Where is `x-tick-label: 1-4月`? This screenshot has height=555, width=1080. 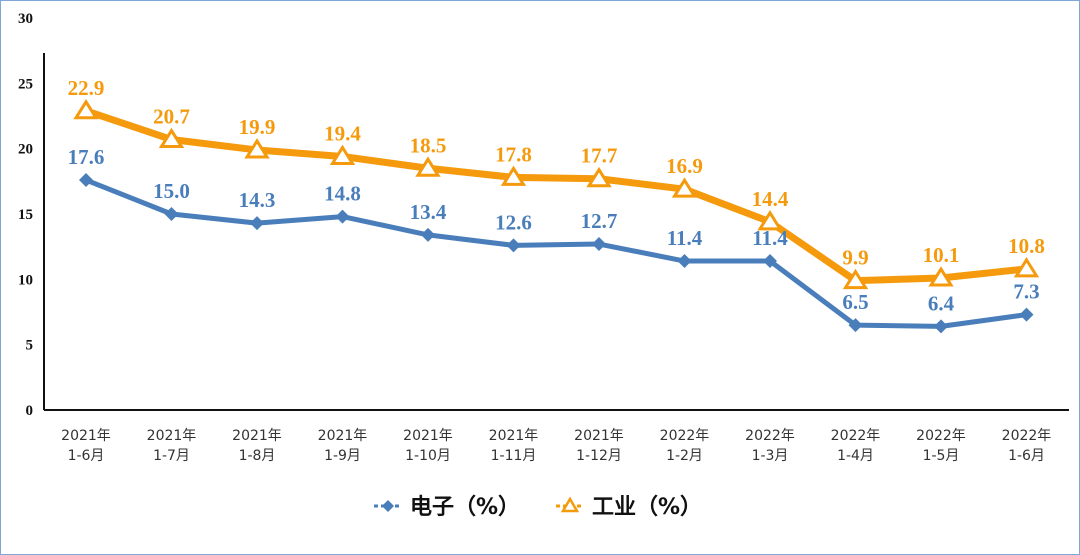 x-tick-label: 1-4月 is located at coordinates (855, 456).